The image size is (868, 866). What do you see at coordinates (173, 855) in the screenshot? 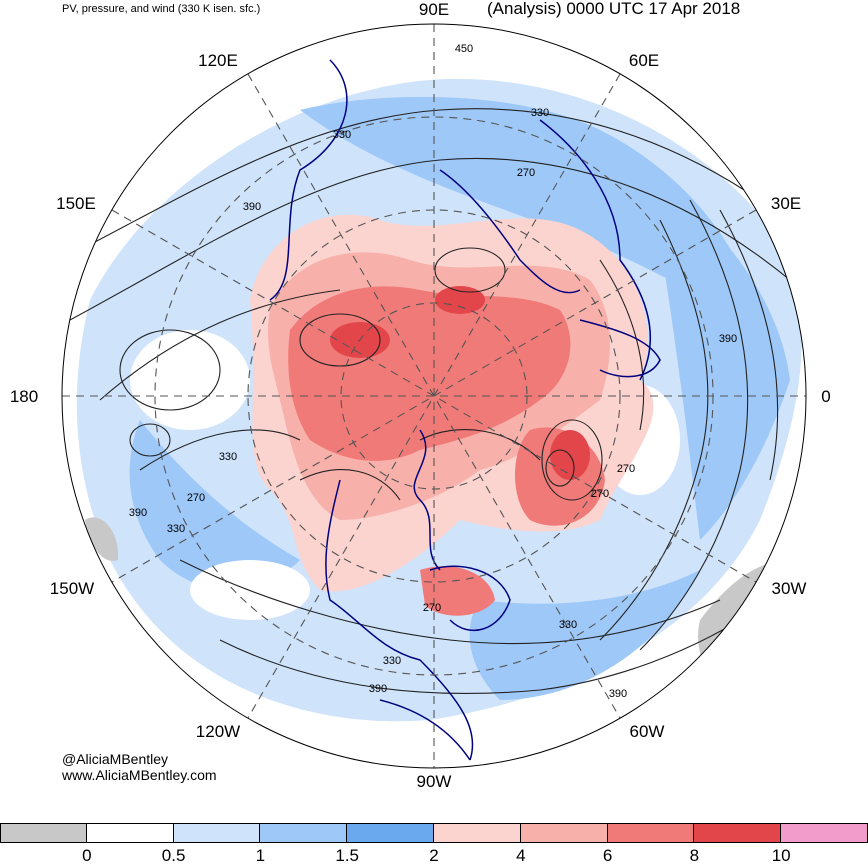
I see `colorbar-tick-label: 0.5` at bounding box center [173, 855].